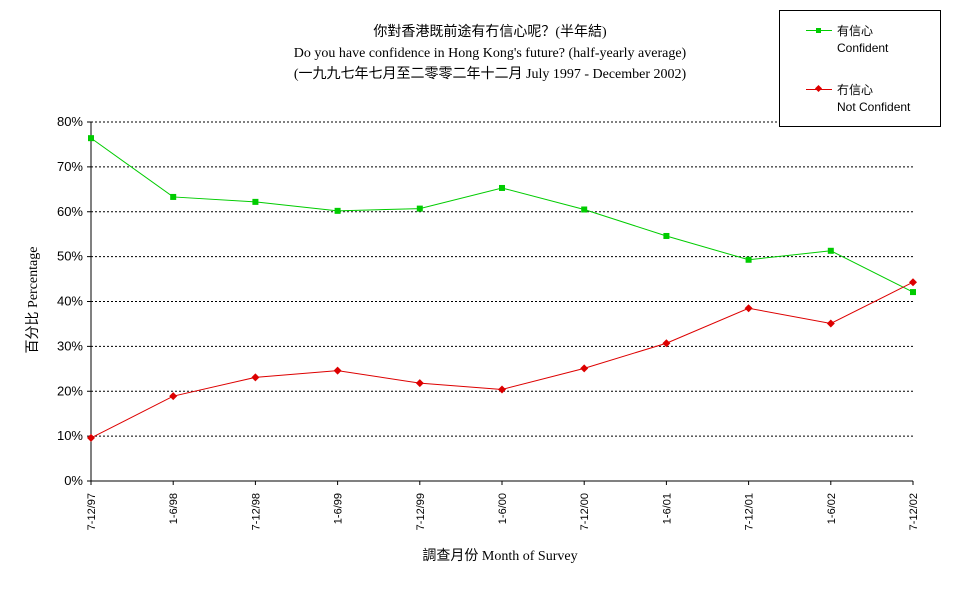 The width and height of the screenshot is (977, 600). I want to click on legend-item-not-confident: 冇信心 Not Confident, so click(860, 102).